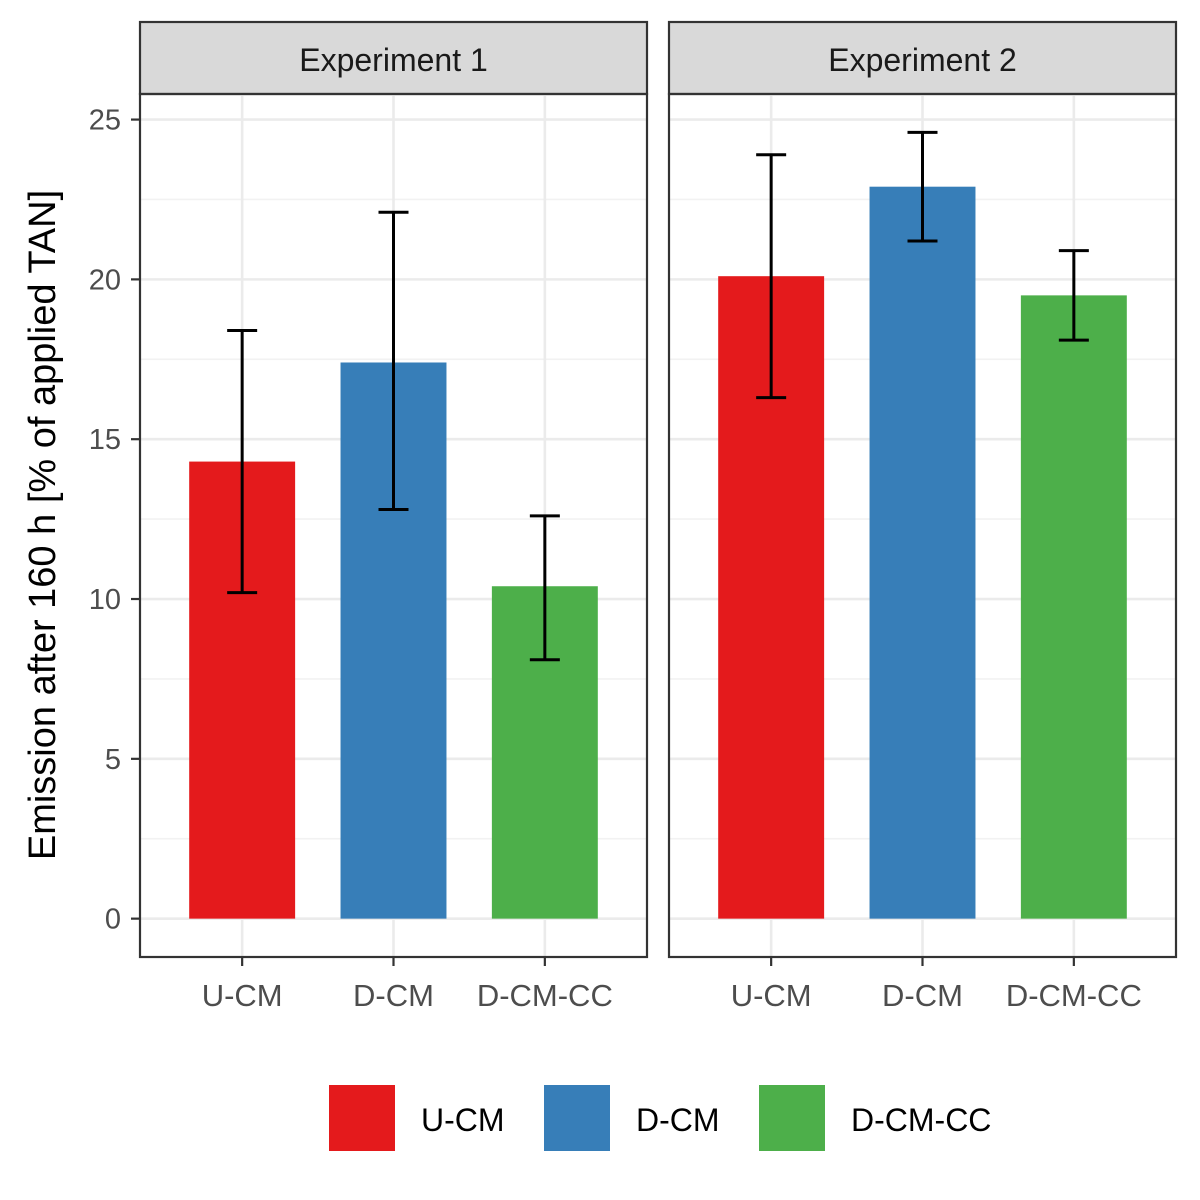 The height and width of the screenshot is (1200, 1200). What do you see at coordinates (792, 1118) in the screenshot?
I see `legend-key-d-cm-cc` at bounding box center [792, 1118].